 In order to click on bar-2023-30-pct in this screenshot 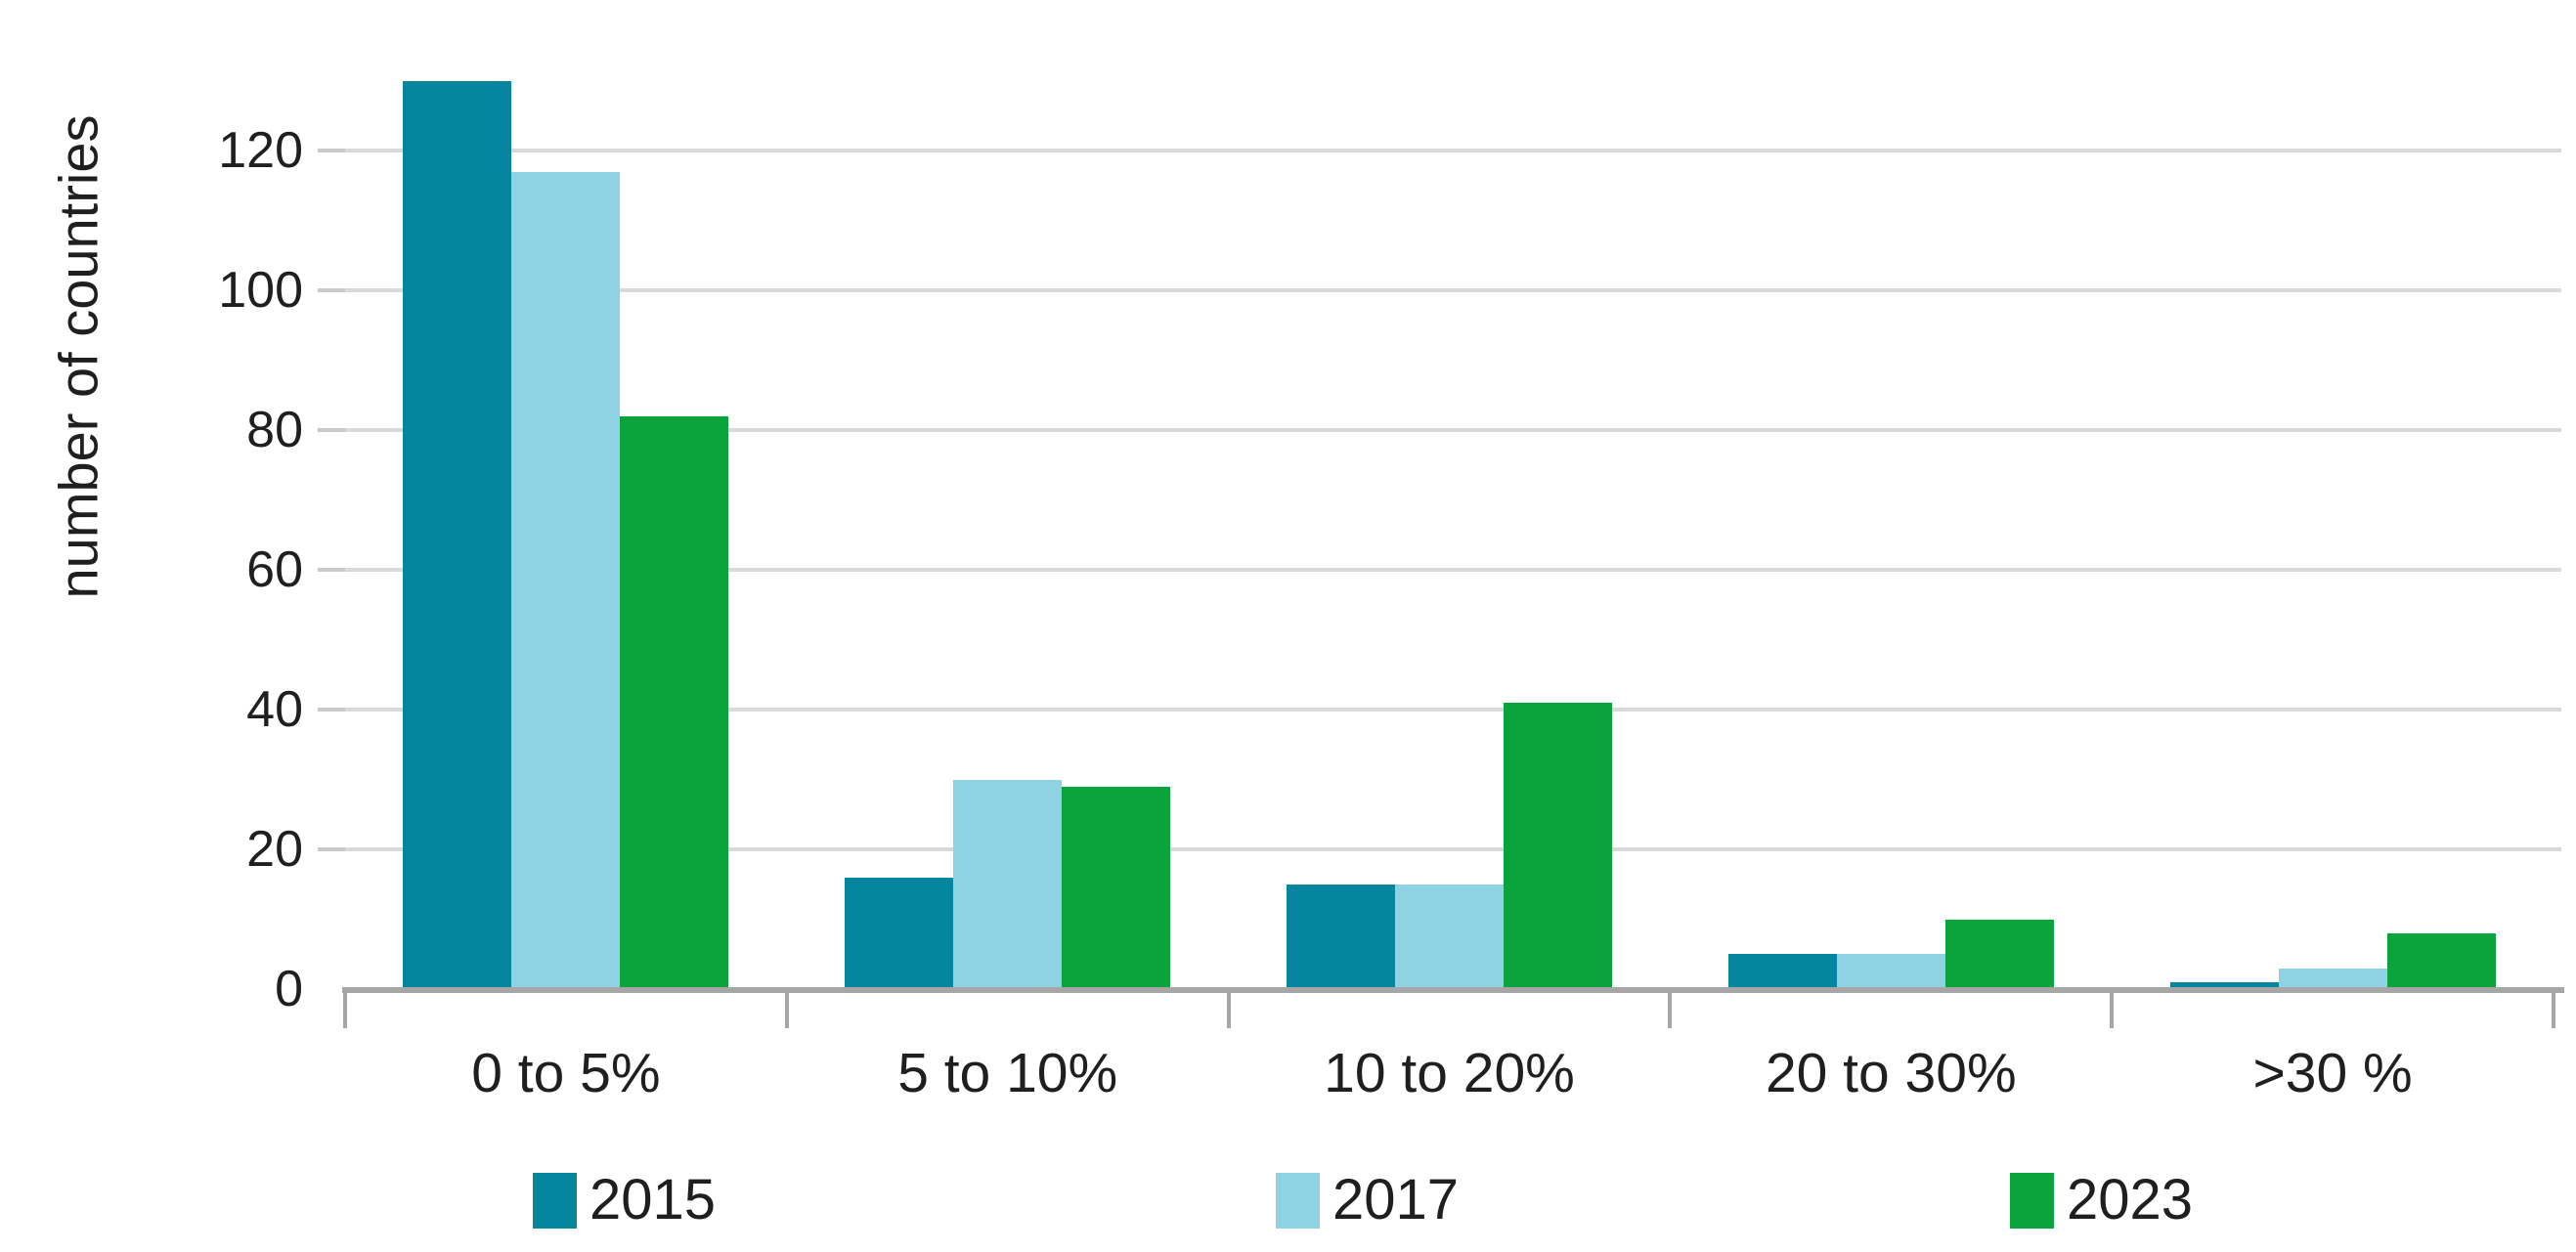, I will do `click(2441, 961)`.